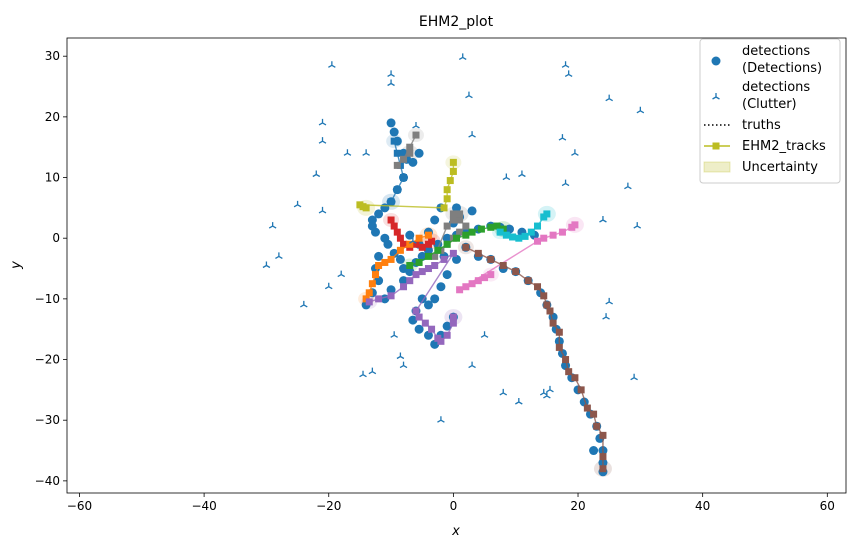 The width and height of the screenshot is (854, 551). Describe the element at coordinates (770, 111) in the screenshot. I see `legend-box` at that location.